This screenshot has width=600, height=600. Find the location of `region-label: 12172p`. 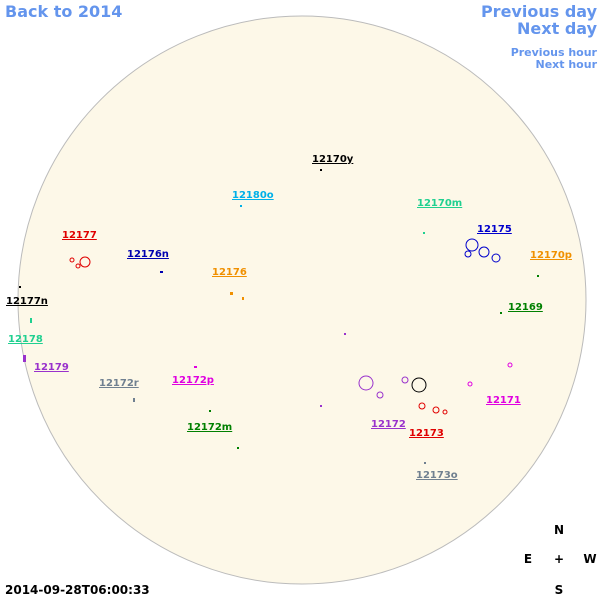

region-label: 12172p is located at coordinates (193, 380).